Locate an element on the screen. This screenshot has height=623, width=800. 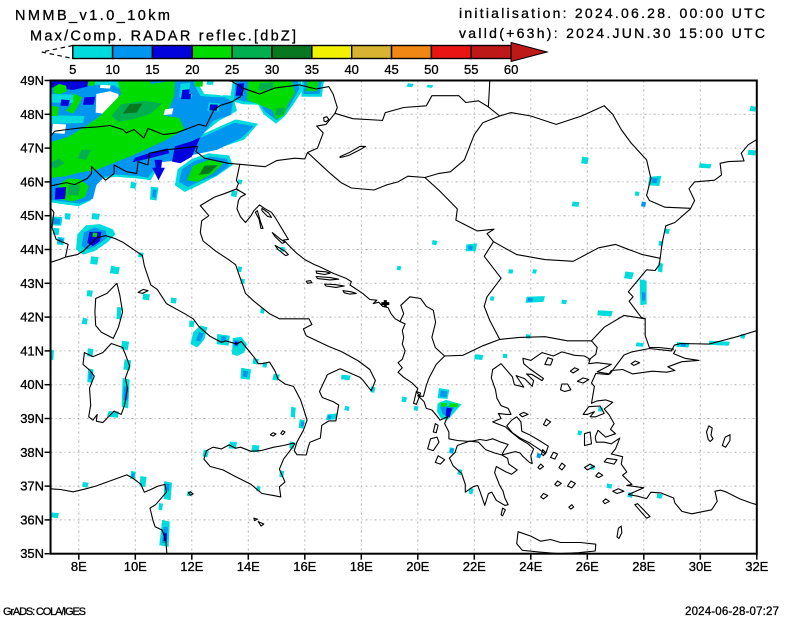
svg-text: 36N is located at coordinates (32, 519).